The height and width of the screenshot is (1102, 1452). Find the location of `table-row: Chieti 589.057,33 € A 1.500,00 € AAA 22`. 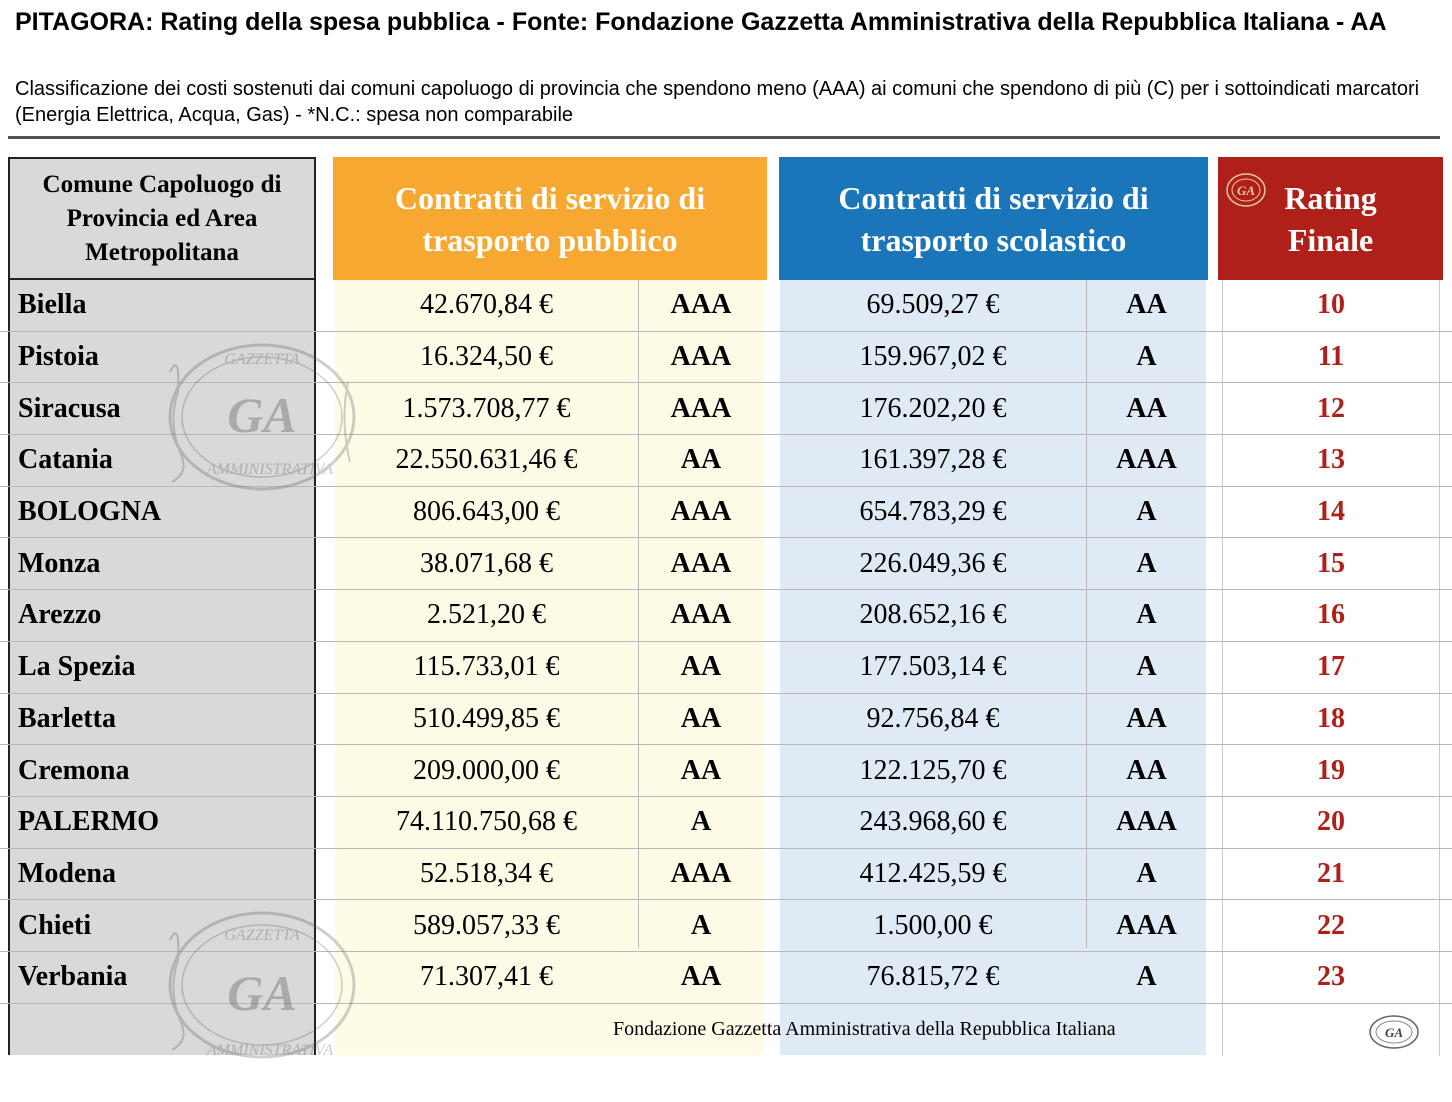

table-row: Chieti 589.057,33 € A 1.500,00 € AAA 22 is located at coordinates (726, 926).